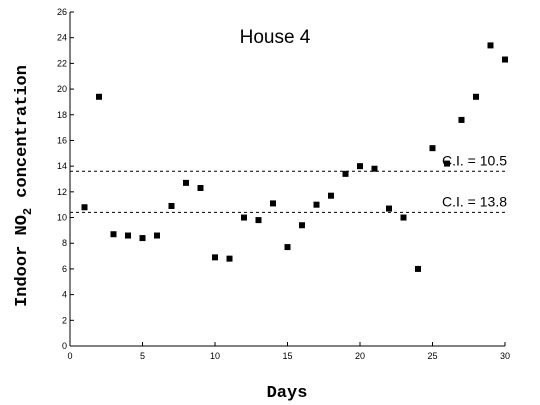 The image size is (540, 405). What do you see at coordinates (275, 37) in the screenshot?
I see `chart-title: House 4` at bounding box center [275, 37].